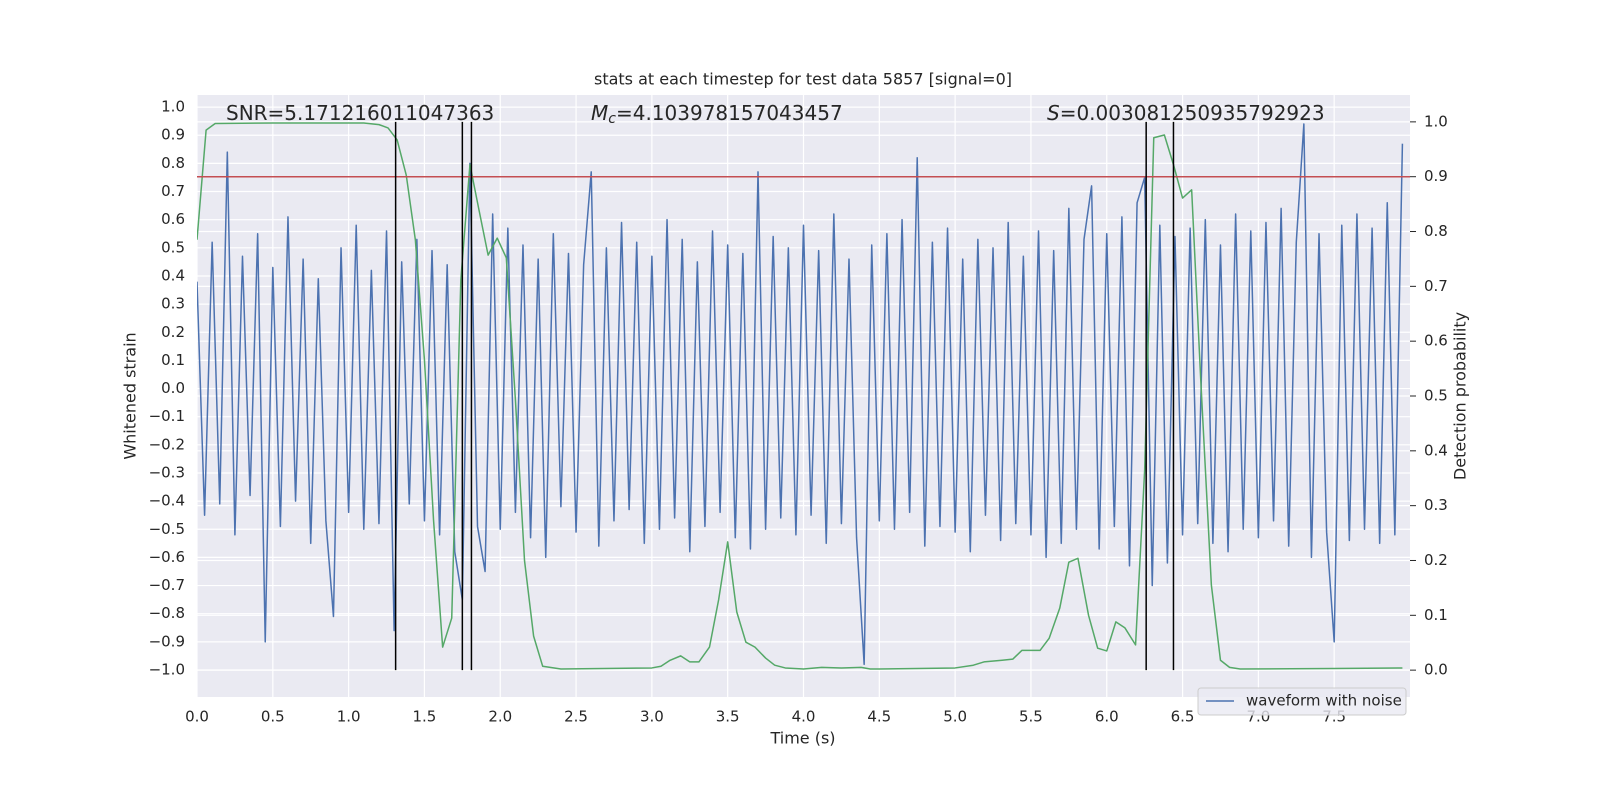 The height and width of the screenshot is (804, 1600). What do you see at coordinates (173, 135) in the screenshot?
I see `y-tick-label: 0.9` at bounding box center [173, 135].